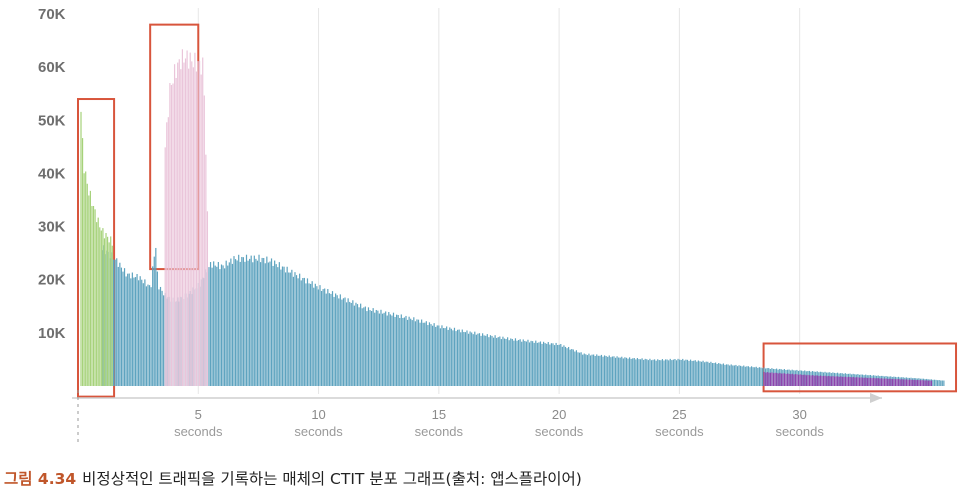  What do you see at coordinates (559, 414) in the screenshot?
I see `x-tick-label: 20` at bounding box center [559, 414].